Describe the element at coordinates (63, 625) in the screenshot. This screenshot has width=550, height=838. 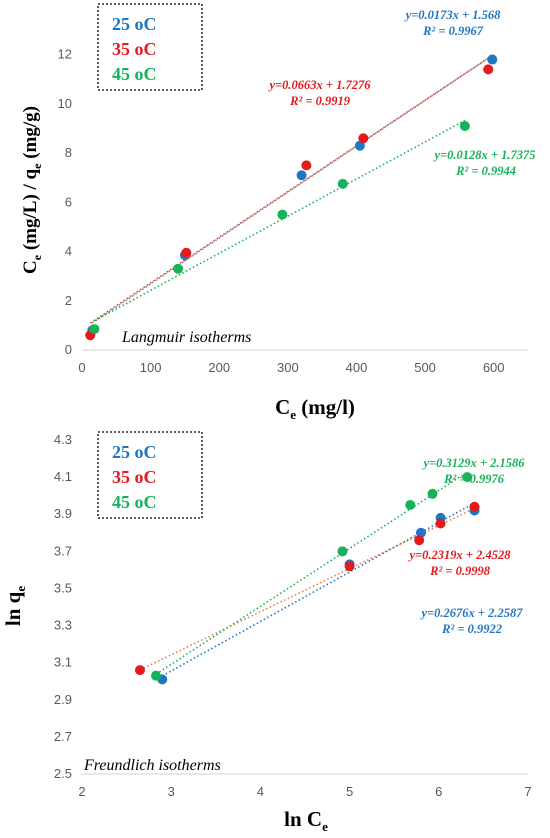
I see `freundlich-y-tick-label: 3.3` at that location.